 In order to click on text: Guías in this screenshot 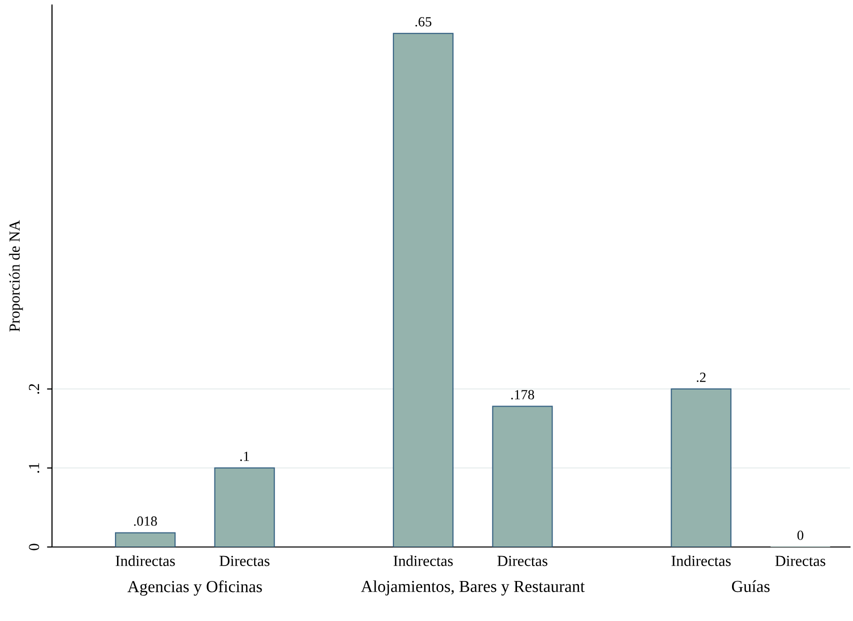, I will do `click(751, 586)`.